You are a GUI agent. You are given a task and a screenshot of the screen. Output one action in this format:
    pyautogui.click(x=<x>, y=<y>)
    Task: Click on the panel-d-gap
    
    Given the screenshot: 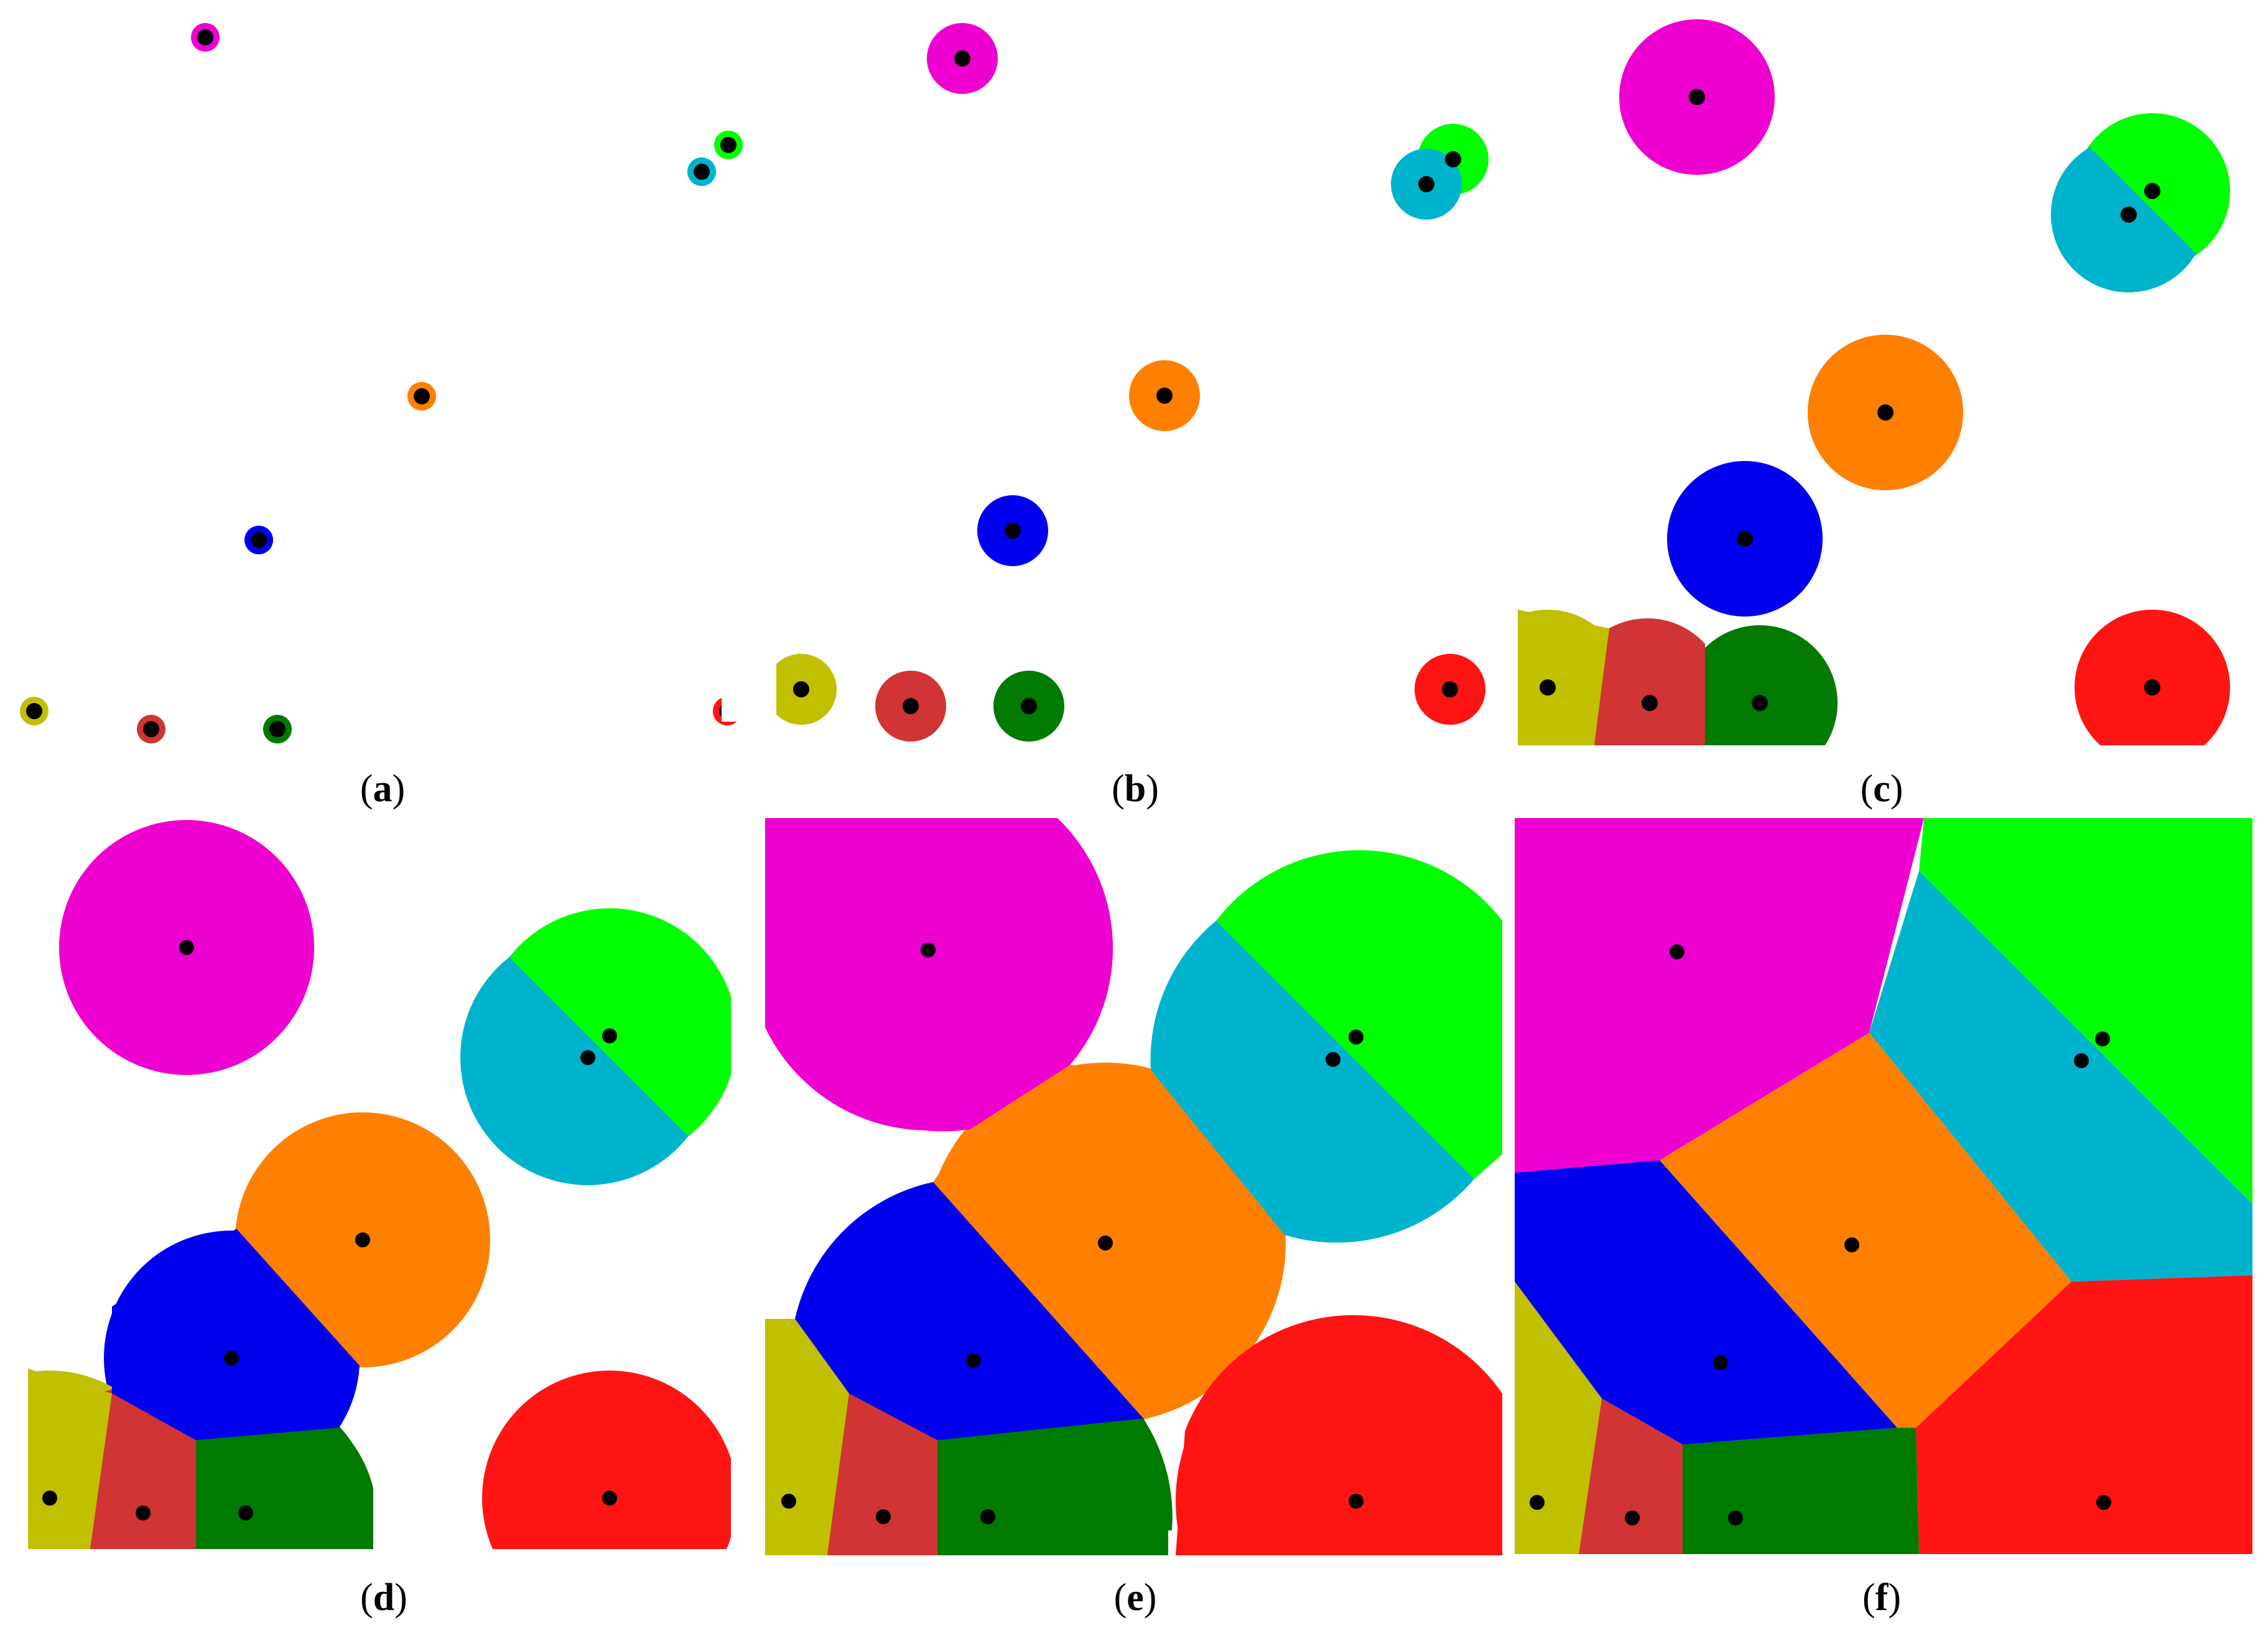 What is the action you would take?
    pyautogui.click(x=427, y=1474)
    